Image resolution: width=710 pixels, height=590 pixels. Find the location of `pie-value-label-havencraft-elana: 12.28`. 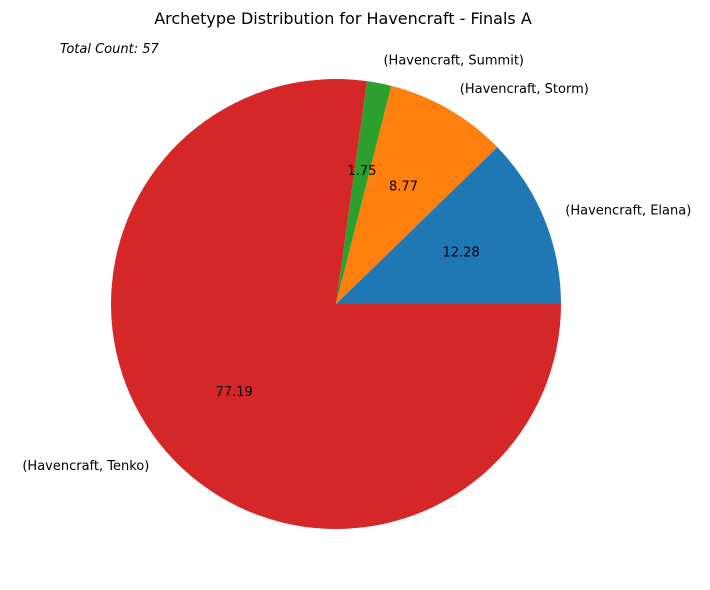

pie-value-label-havencraft-elana: 12.28 is located at coordinates (460, 253).